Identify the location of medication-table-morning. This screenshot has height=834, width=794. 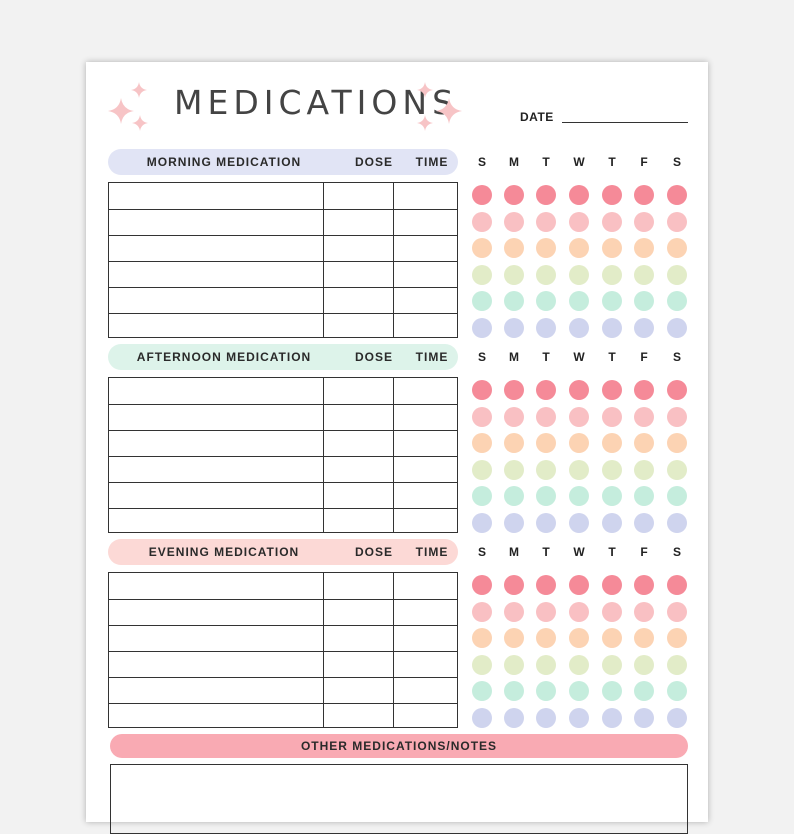
(283, 260).